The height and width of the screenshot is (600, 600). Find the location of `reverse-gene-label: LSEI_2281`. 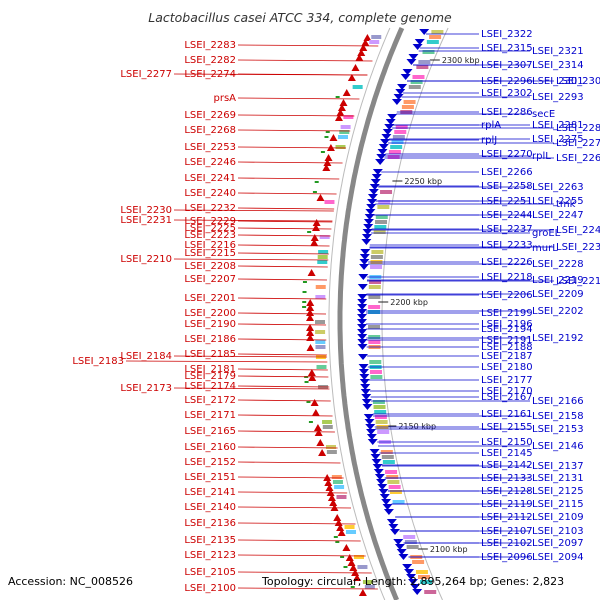

reverse-gene-label: LSEI_2281 is located at coordinates (558, 125).